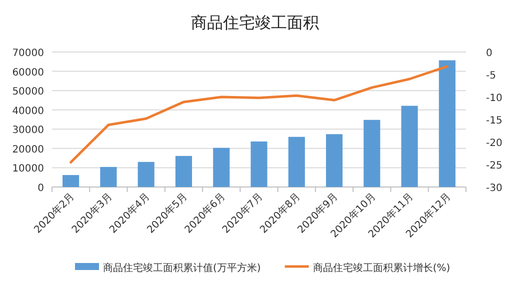  I want to click on y2-tick-label: -30, so click(494, 188).